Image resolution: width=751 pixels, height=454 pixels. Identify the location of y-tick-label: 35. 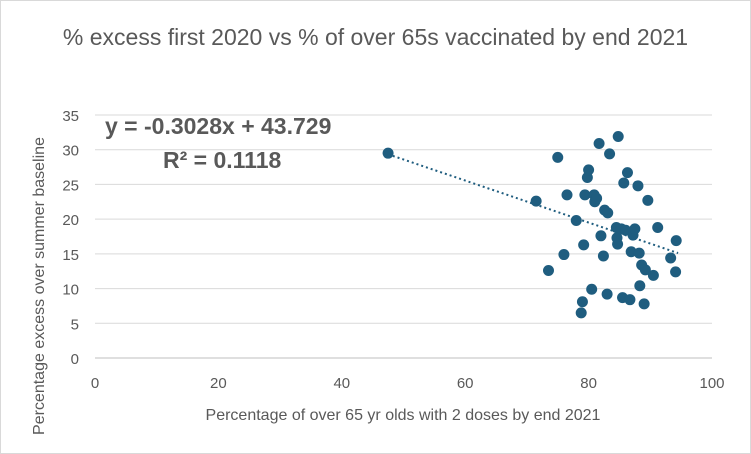
(70, 116).